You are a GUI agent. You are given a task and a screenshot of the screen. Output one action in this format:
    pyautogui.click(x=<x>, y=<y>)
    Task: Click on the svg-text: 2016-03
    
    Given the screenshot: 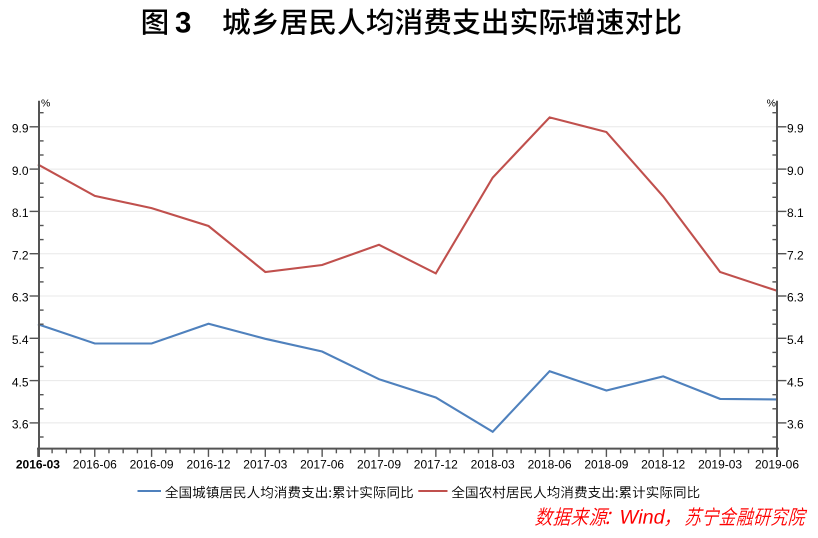 What is the action you would take?
    pyautogui.click(x=38, y=464)
    